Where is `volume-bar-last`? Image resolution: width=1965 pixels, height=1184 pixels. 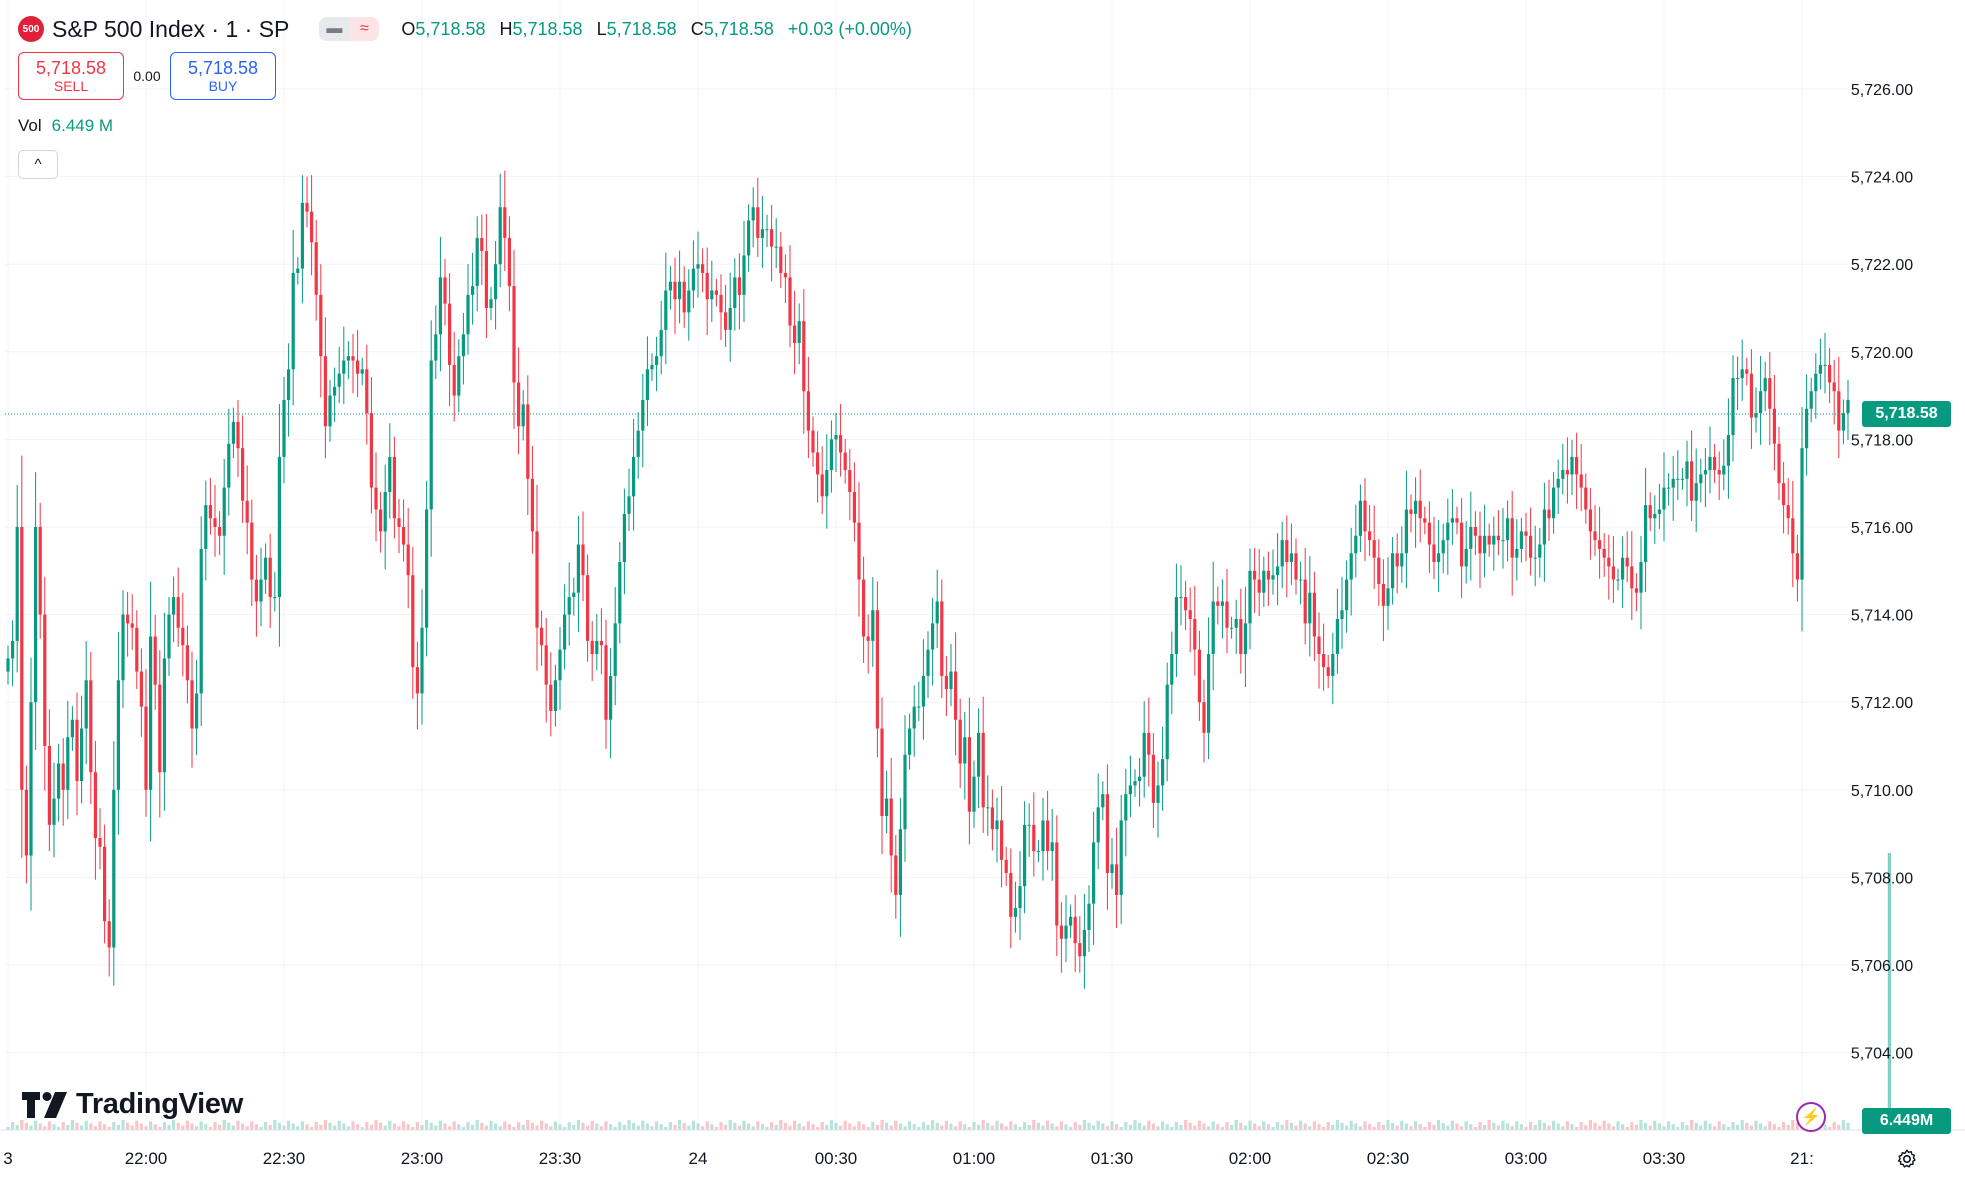 volume-bar-last is located at coordinates (1889, 991).